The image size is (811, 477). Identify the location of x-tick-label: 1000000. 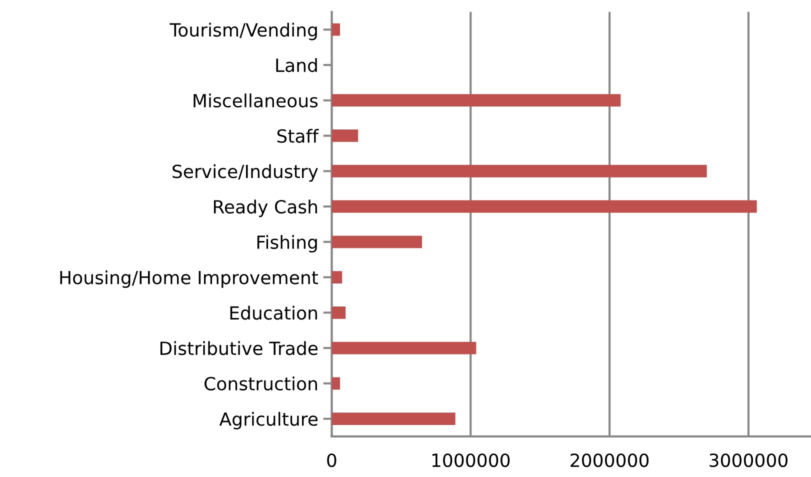
(471, 460).